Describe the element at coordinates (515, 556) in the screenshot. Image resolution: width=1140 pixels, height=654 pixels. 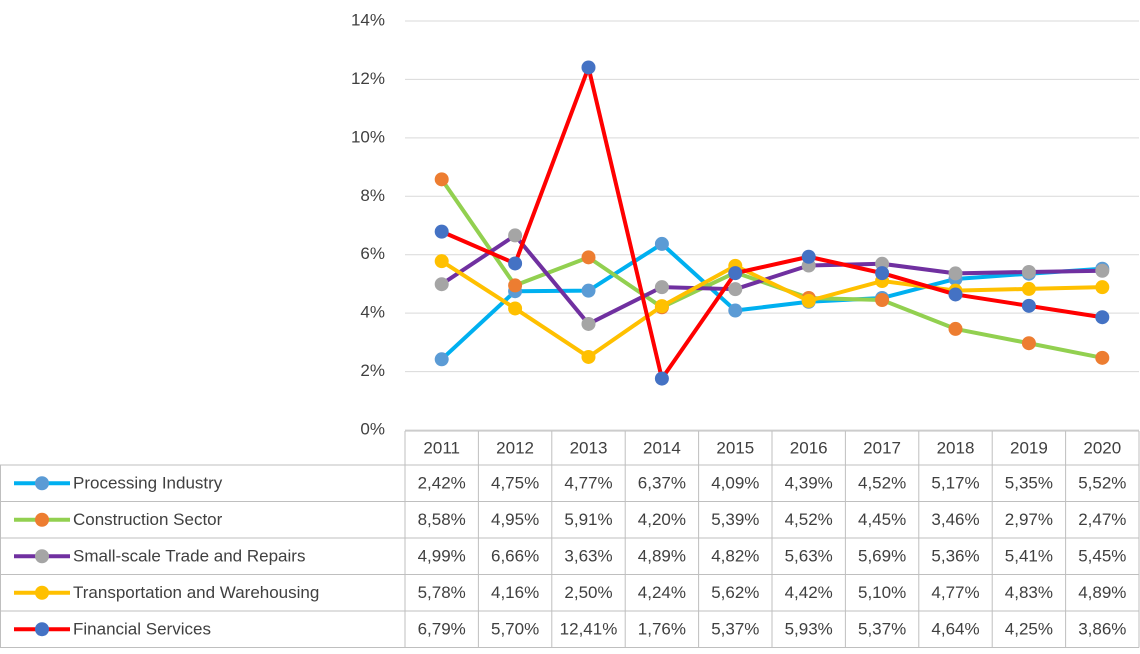
I see `table-value: 6,66%` at that location.